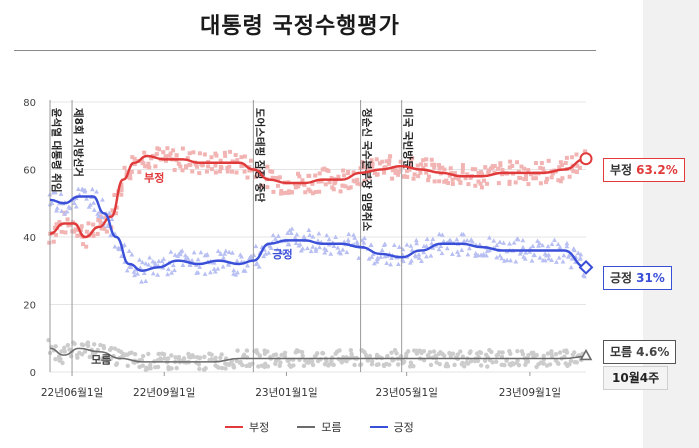  Describe the element at coordinates (530, 392) in the screenshot. I see `x-tick-label: 23년09월1일` at that location.